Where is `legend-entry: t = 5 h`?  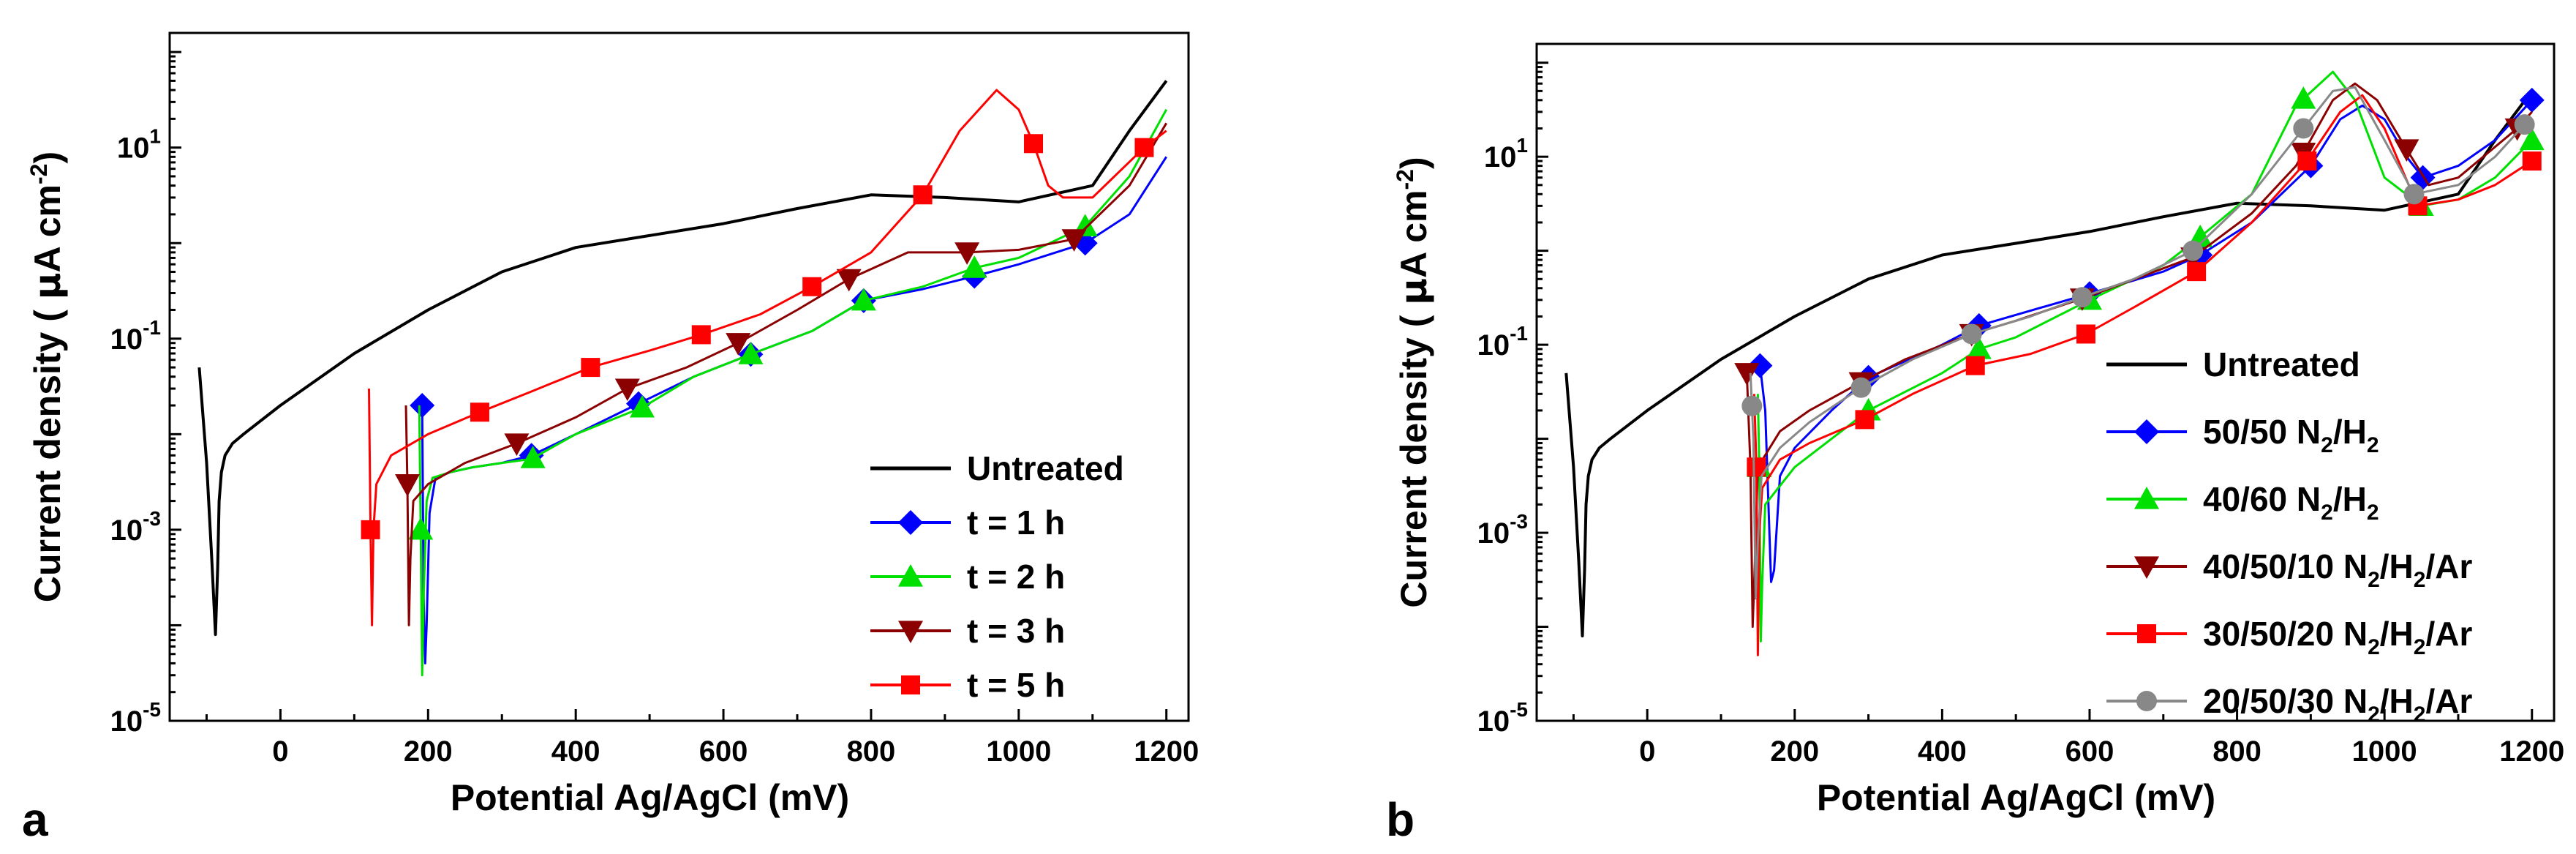 legend-entry: t = 5 h is located at coordinates (1016, 685).